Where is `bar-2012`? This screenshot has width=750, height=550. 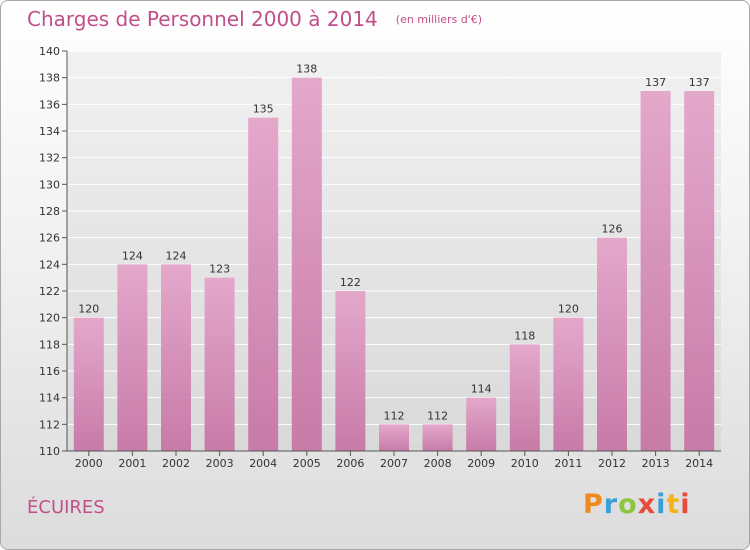 bar-2012 is located at coordinates (612, 344).